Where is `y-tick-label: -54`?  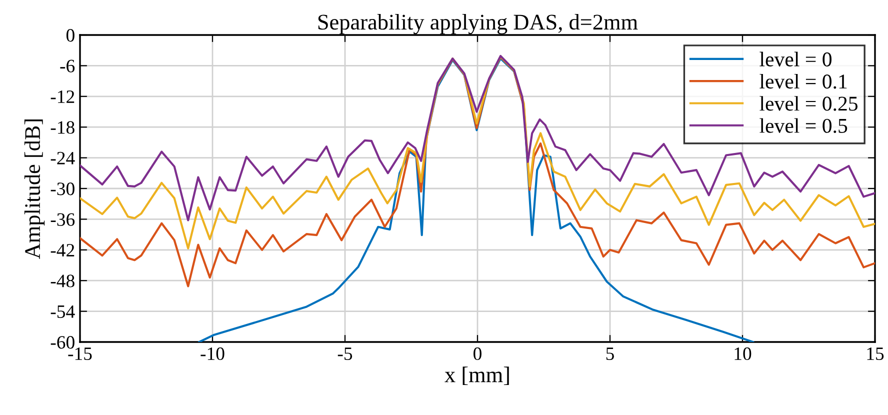 y-tick-label: -54 is located at coordinates (62, 311).